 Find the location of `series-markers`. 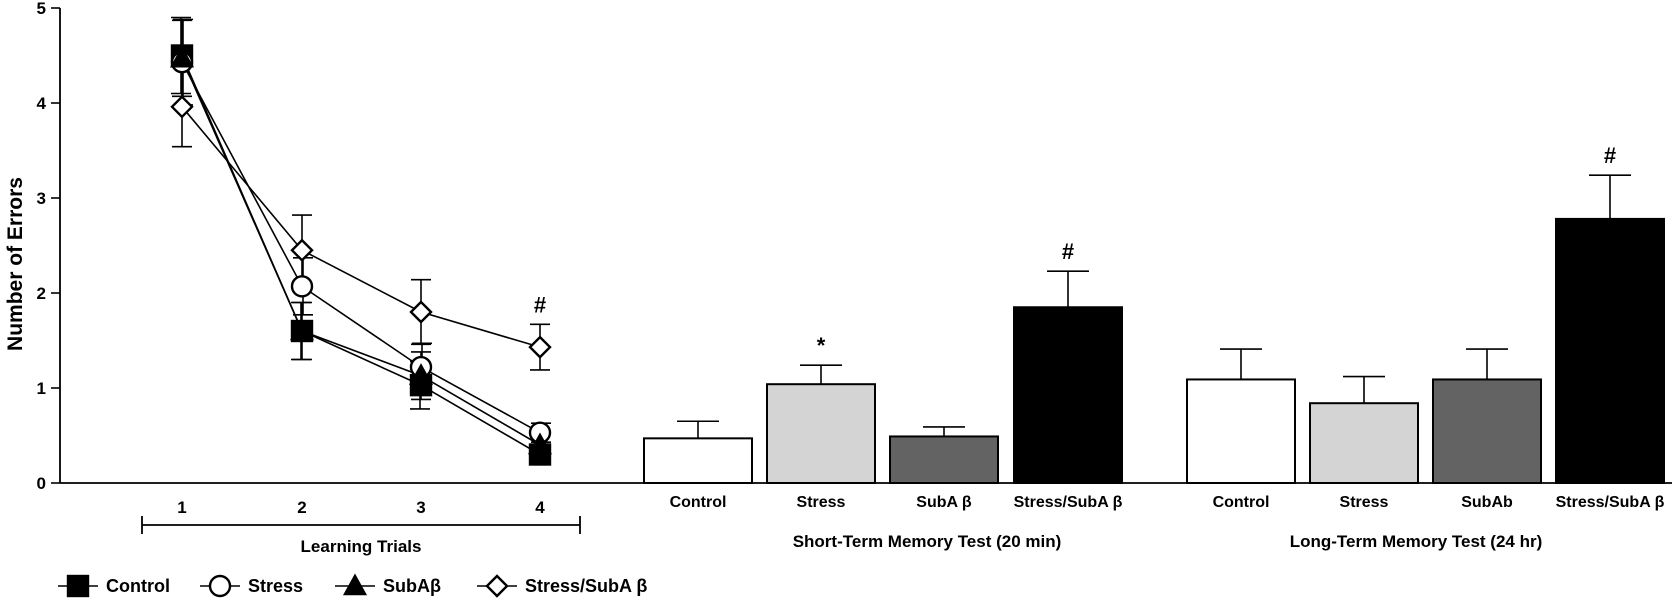

series-markers is located at coordinates (361, 227).